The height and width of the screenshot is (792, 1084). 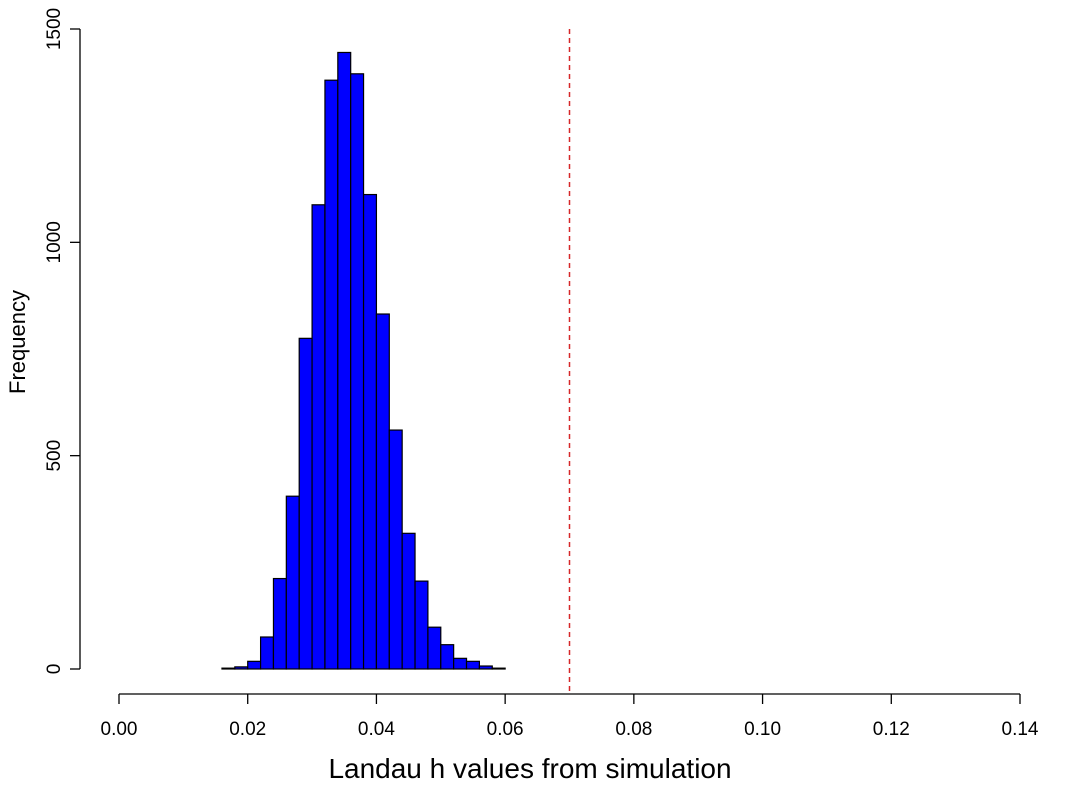 What do you see at coordinates (891, 729) in the screenshot?
I see `x-tick-label: 0.12` at bounding box center [891, 729].